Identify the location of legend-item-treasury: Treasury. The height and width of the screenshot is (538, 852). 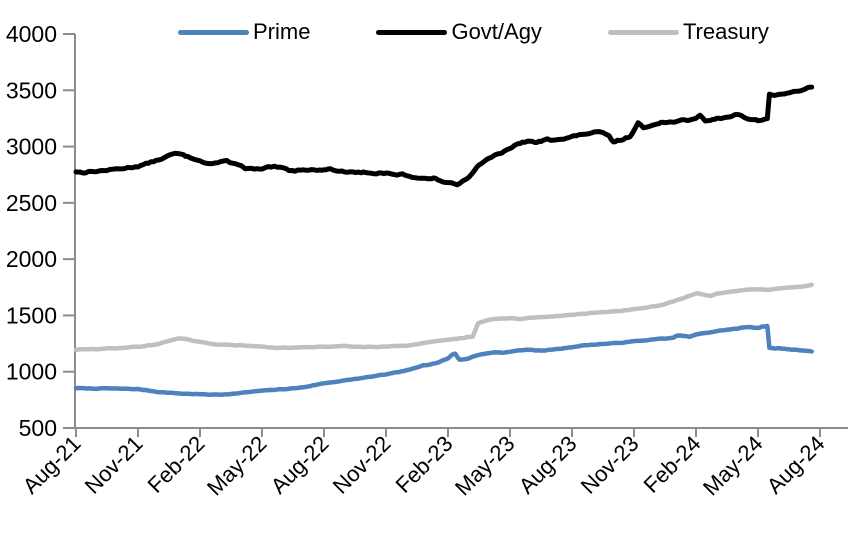
(688, 31).